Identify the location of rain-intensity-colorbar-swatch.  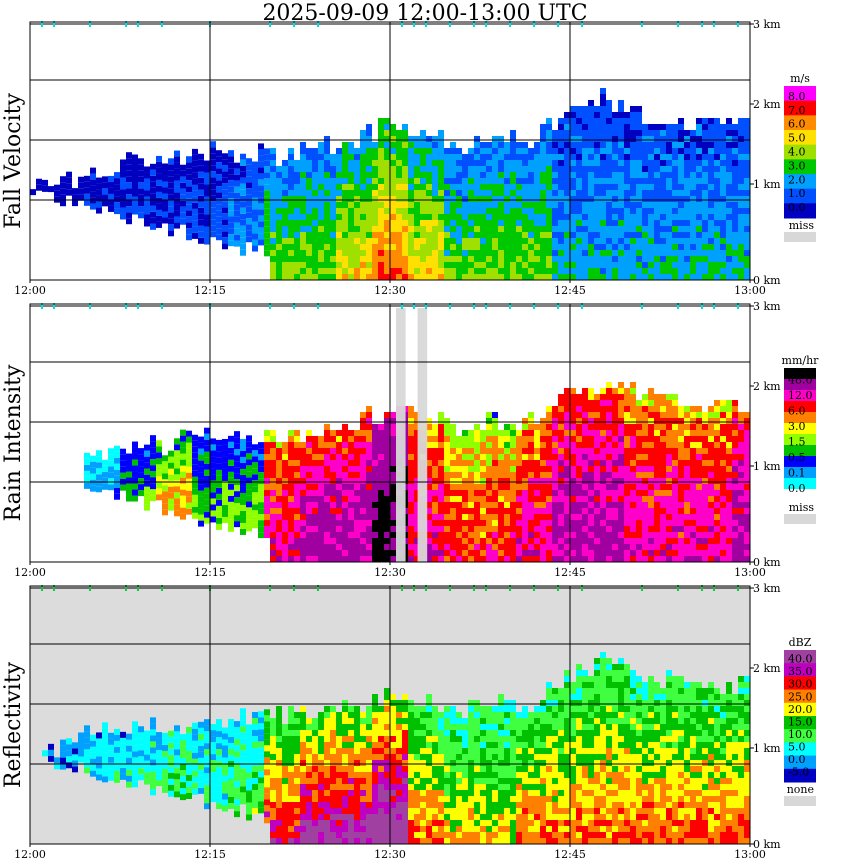
(800, 385).